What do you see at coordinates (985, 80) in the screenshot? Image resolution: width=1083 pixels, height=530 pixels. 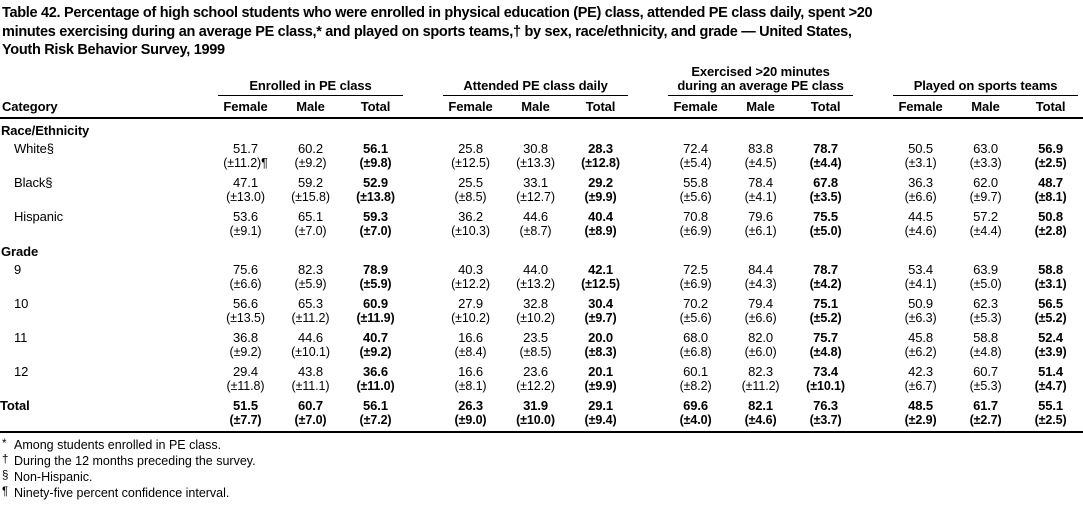 I see `column-group-header: Played on sports teams` at bounding box center [985, 80].